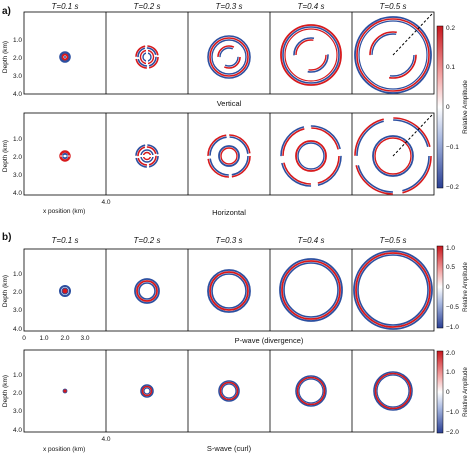 The height and width of the screenshot is (454, 474). I want to click on colorbar-s: Relative Amplitude 2.0 1.0 0 −1.0 −2.0, so click(452, 393).